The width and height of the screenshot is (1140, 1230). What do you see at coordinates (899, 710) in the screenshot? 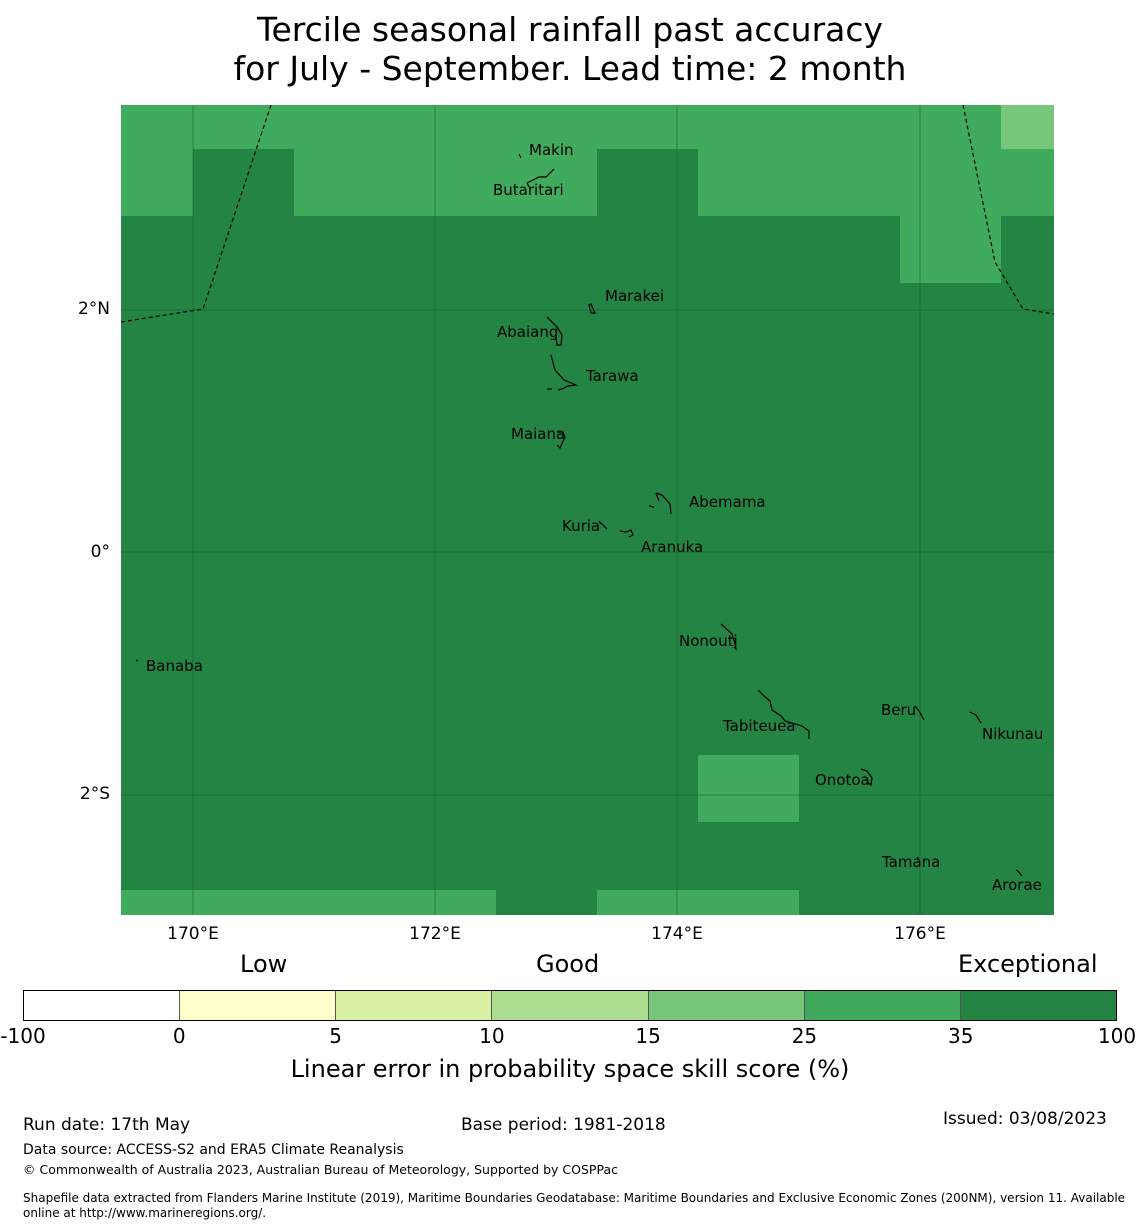
I see `island-label-beru: Beru` at bounding box center [899, 710].